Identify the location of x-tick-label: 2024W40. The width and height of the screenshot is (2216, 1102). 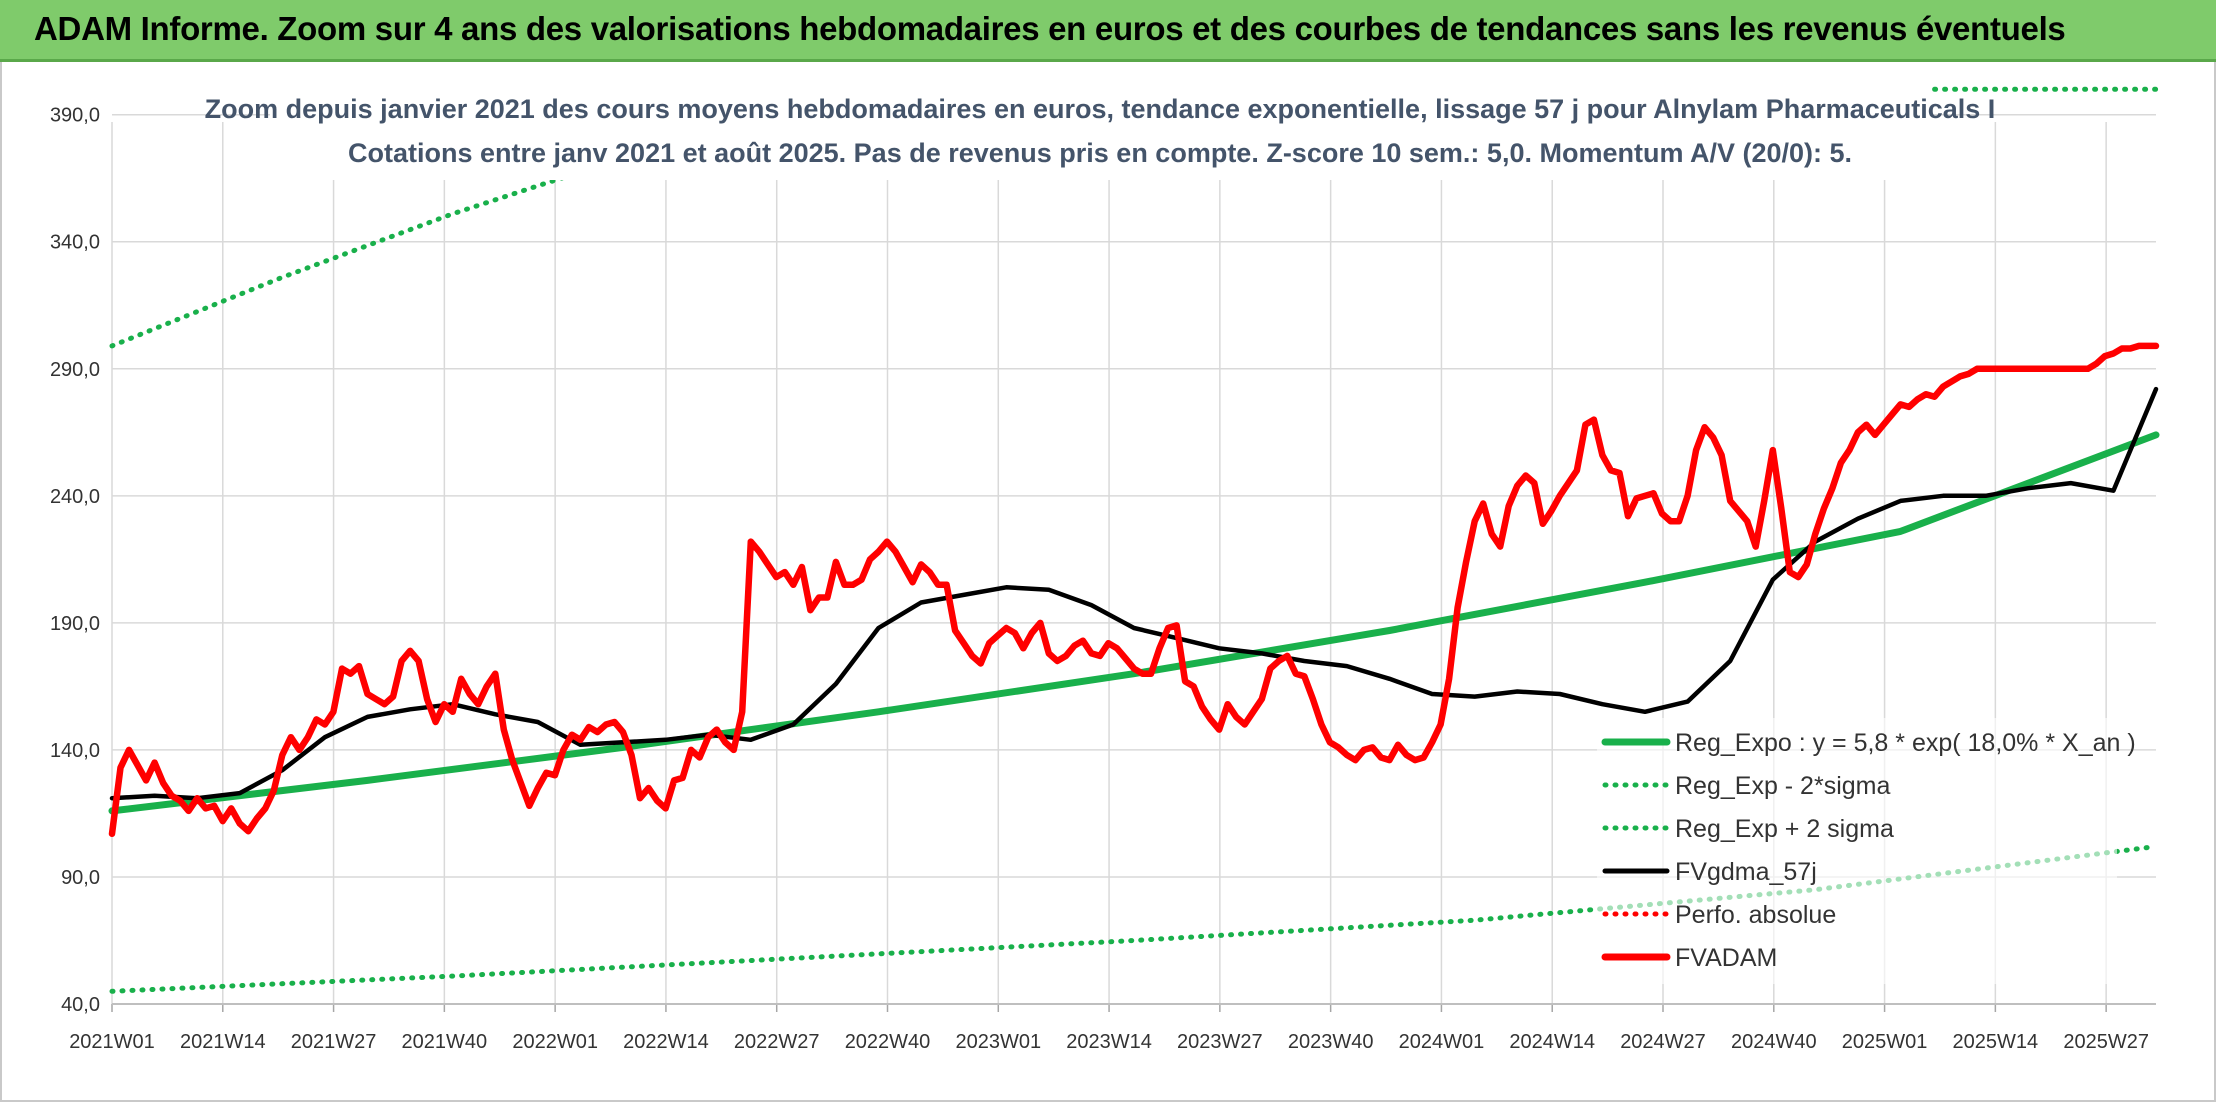
(1774, 1042).